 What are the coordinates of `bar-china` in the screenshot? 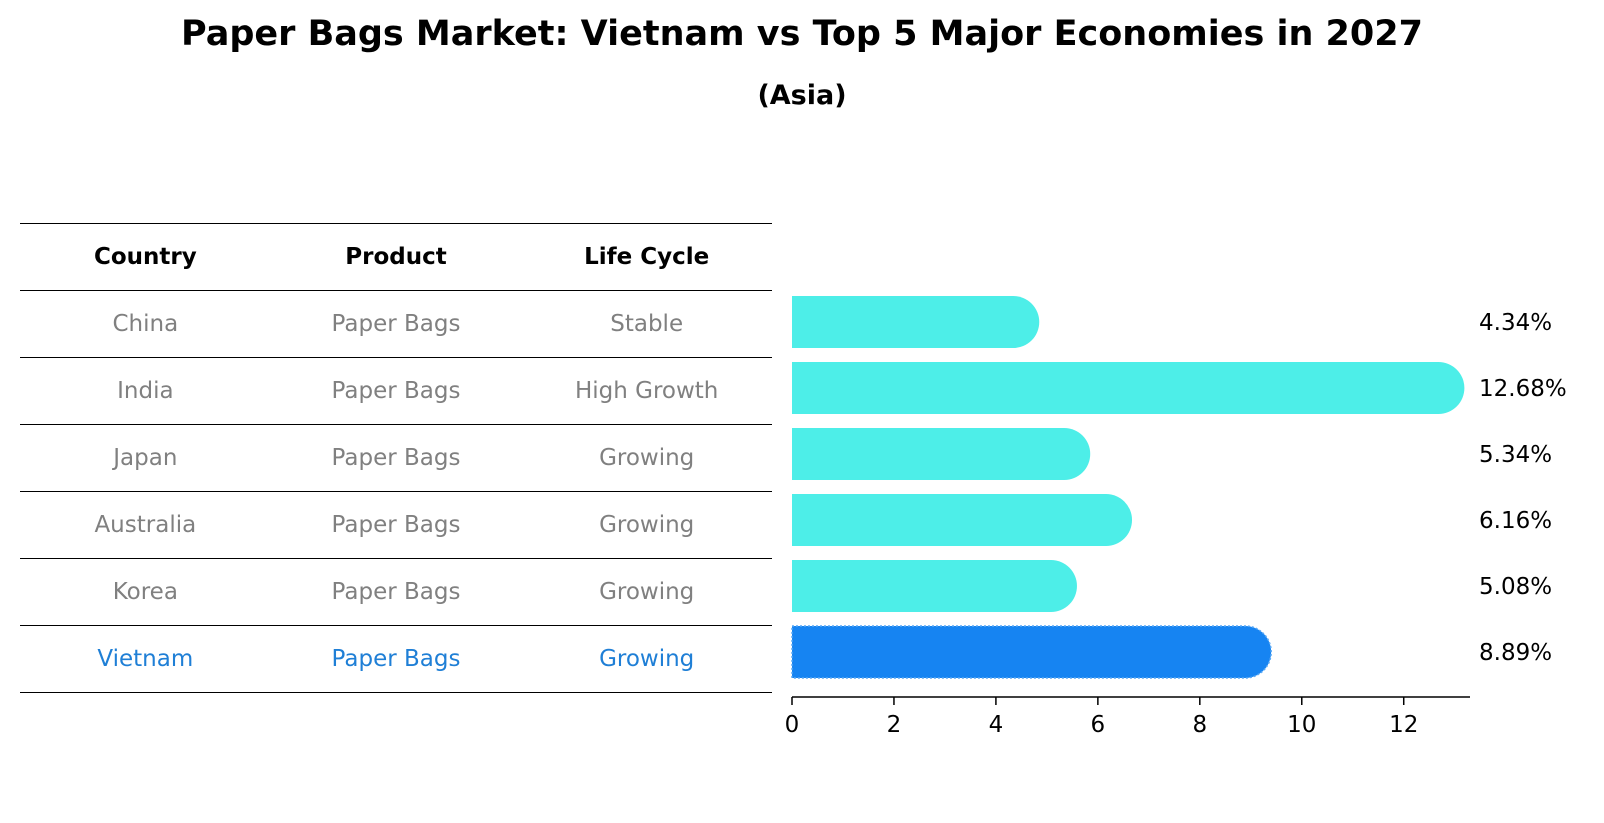 It's located at (916, 322).